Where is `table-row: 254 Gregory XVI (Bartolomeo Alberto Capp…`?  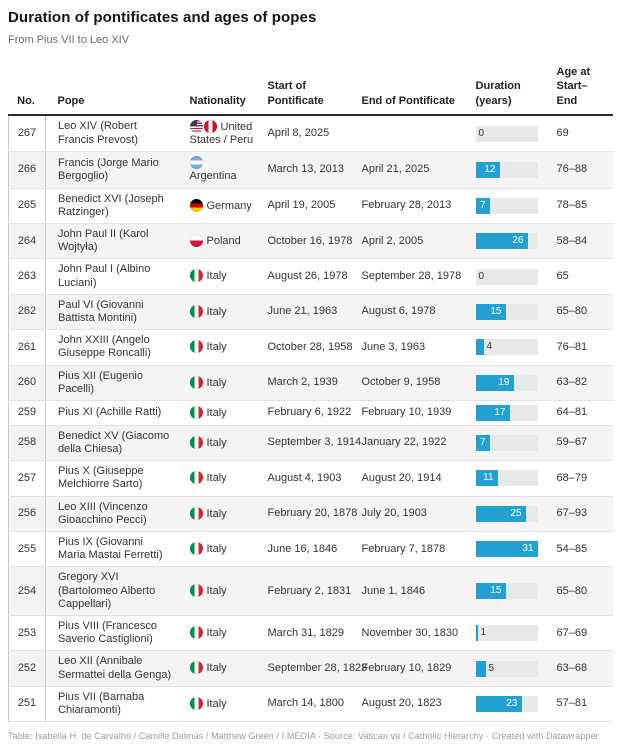 table-row: 254 Gregory XVI (Bartolomeo Alberto Capp… is located at coordinates (310, 591).